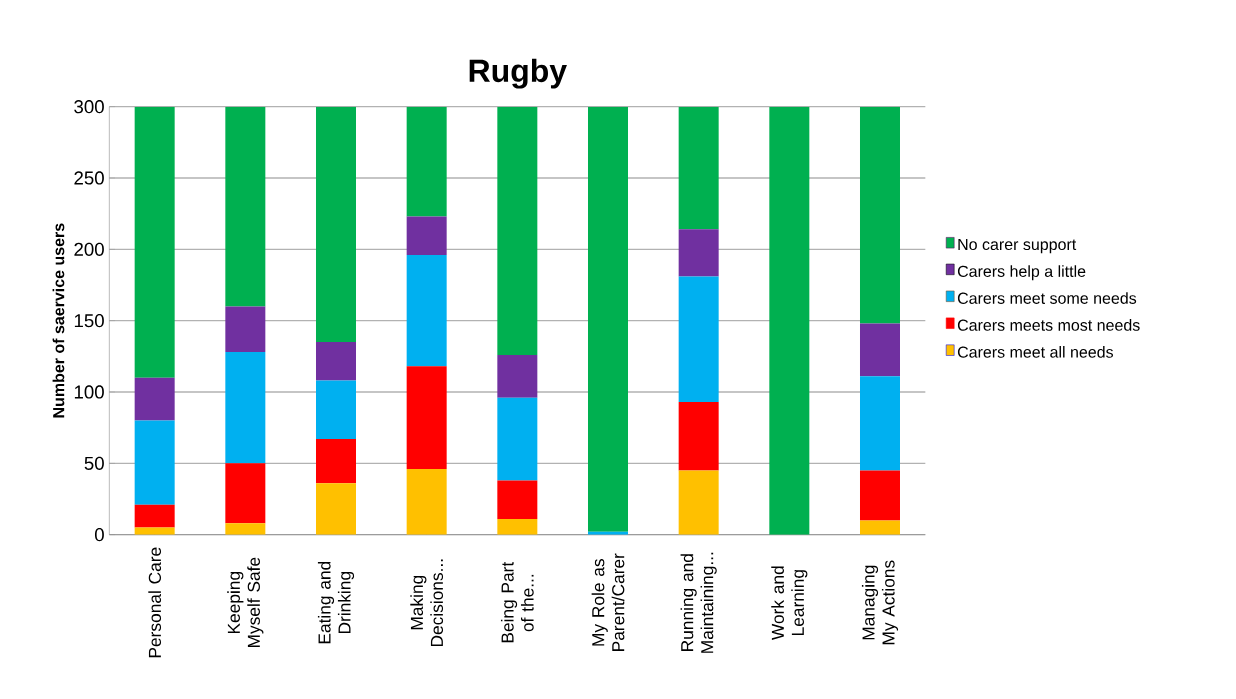 The image size is (1236, 699). Describe the element at coordinates (155, 602) in the screenshot. I see `x-tick-label: Personal Care` at that location.